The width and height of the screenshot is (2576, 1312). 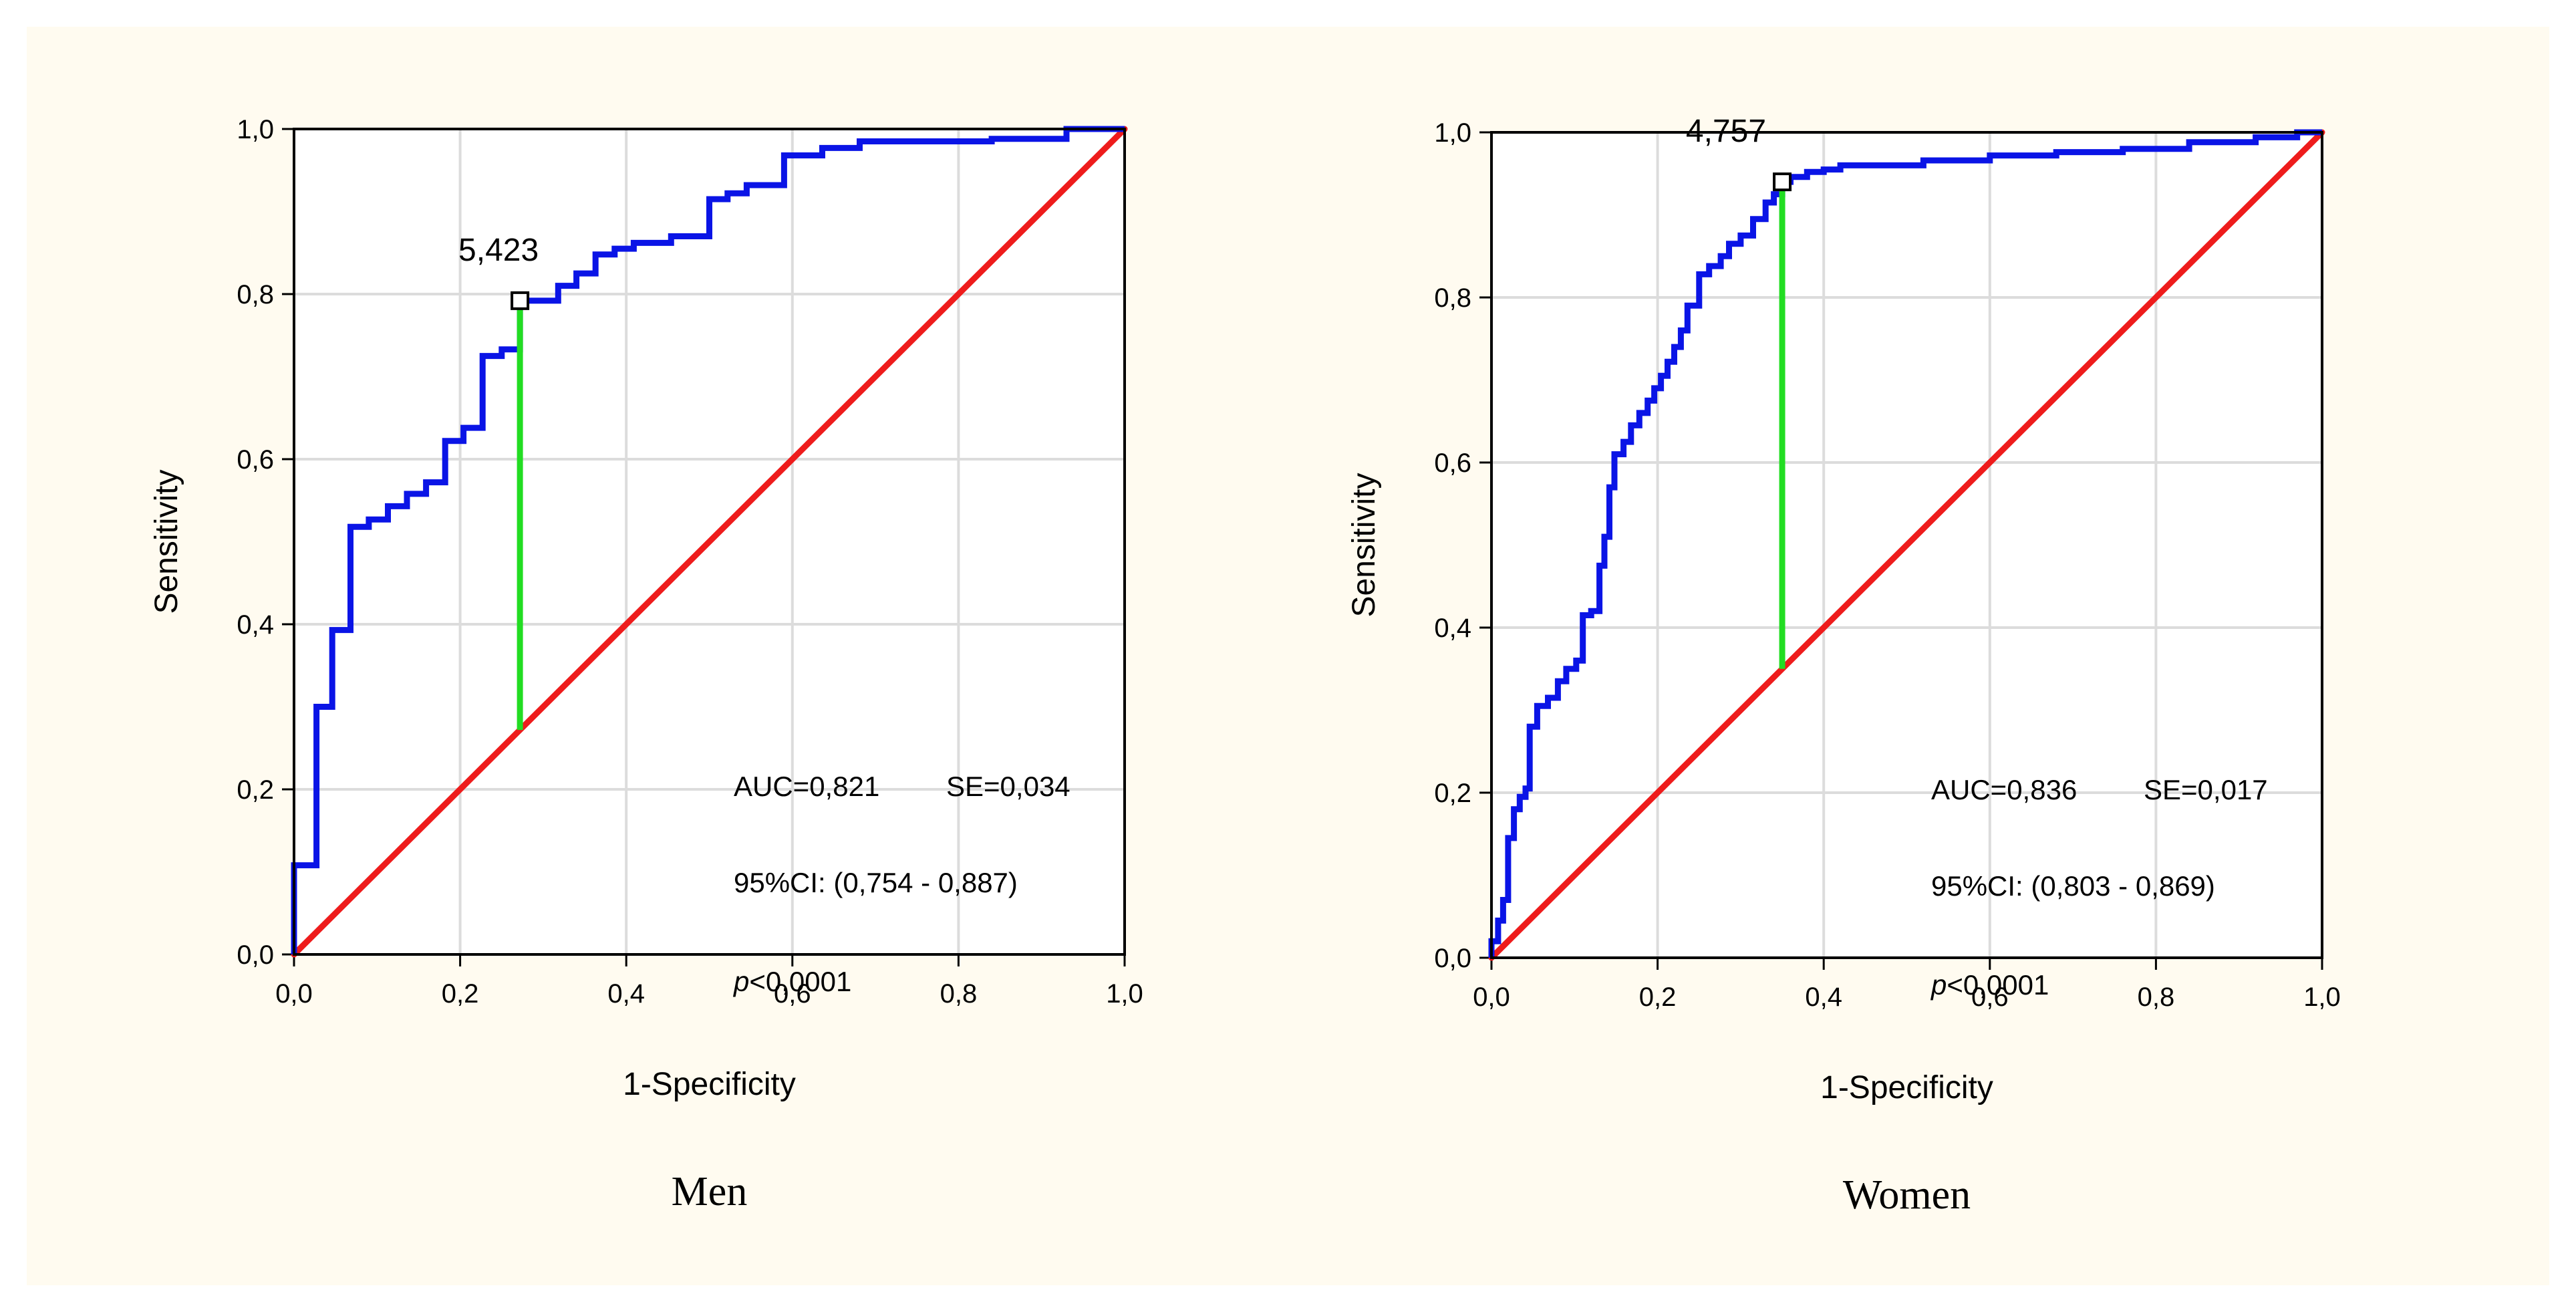 I want to click on ci-text: 95%CI: (0,754 - 0,887), so click(x=876, y=882).